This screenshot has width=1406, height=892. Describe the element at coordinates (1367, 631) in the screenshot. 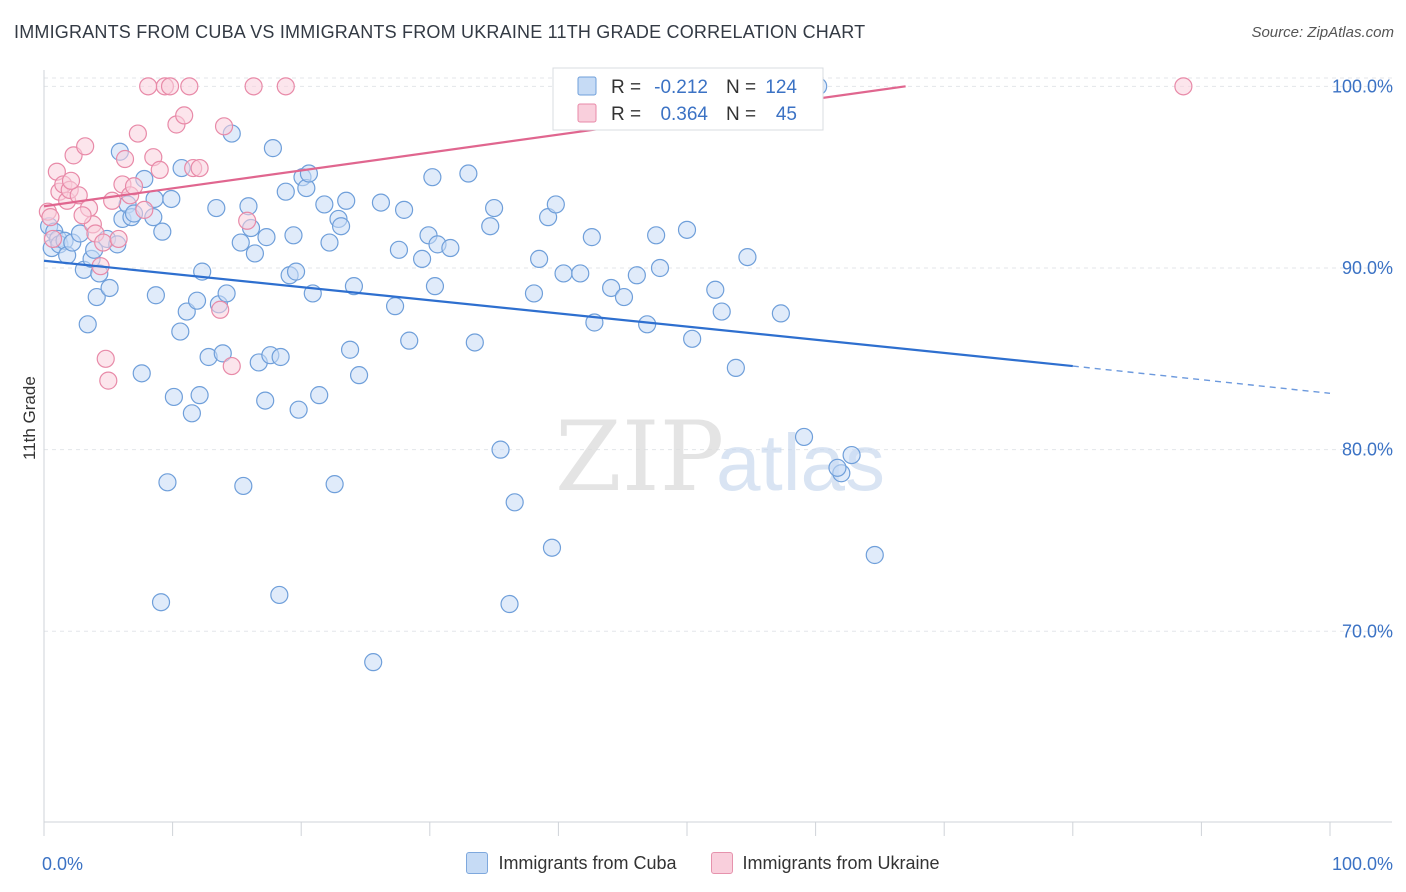

I see `y-tick-label-70: 70.0%` at that location.